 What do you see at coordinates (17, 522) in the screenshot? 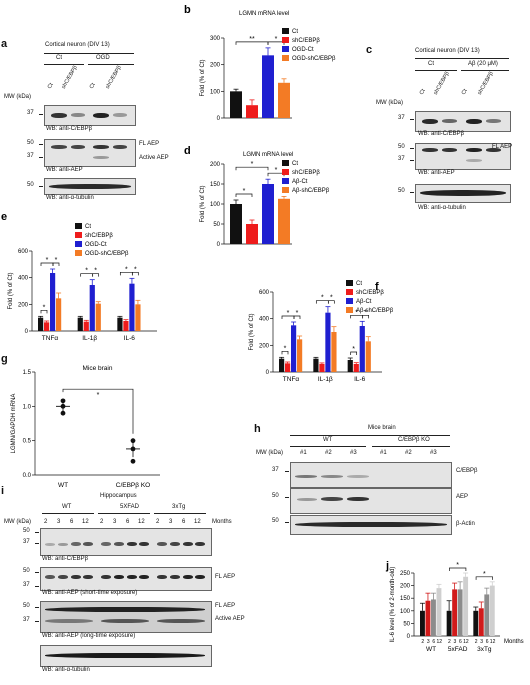
I see `panel-i-mw-label: MW (kDa)` at bounding box center [17, 522].